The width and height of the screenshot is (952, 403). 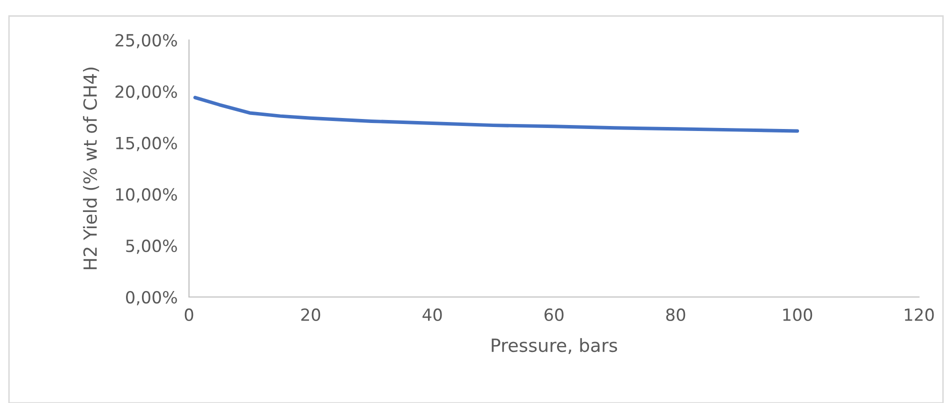 What do you see at coordinates (189, 315) in the screenshot?
I see `x-tick-label: 0` at bounding box center [189, 315].